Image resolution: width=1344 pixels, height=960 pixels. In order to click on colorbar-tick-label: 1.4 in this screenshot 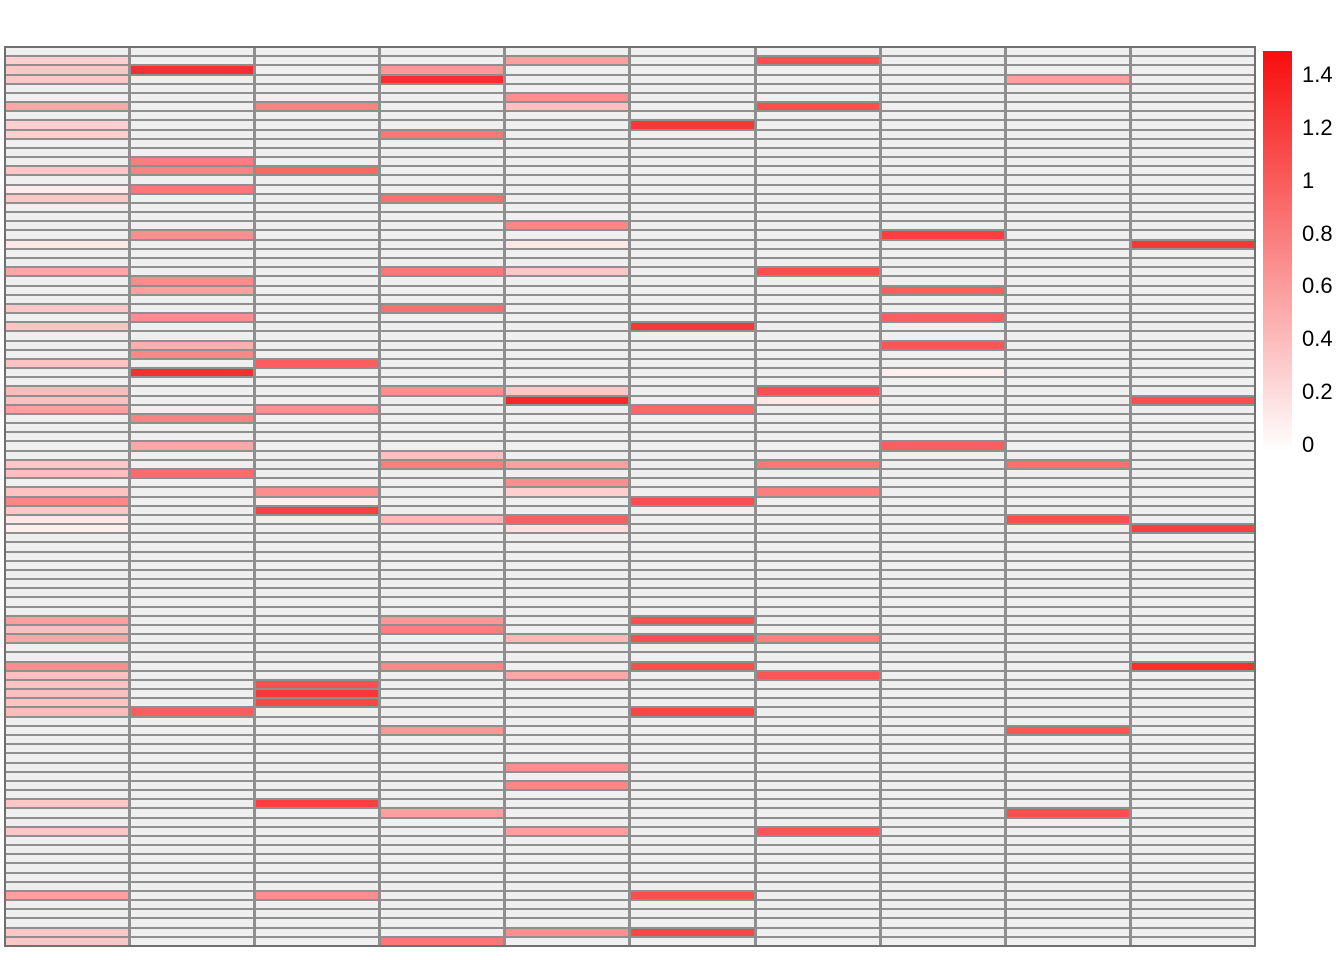, I will do `click(1317, 74)`.